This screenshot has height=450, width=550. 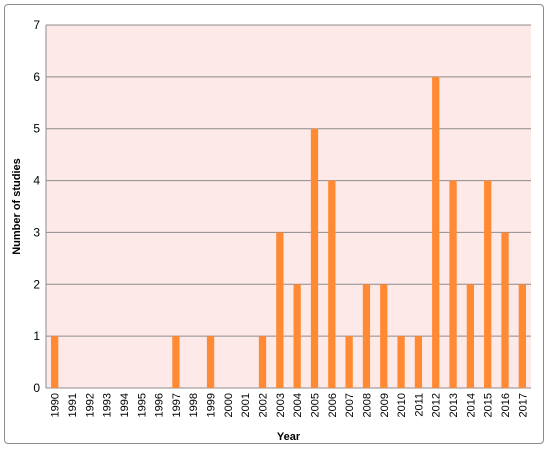 I want to click on x-tick-label: 1998, so click(x=194, y=405).